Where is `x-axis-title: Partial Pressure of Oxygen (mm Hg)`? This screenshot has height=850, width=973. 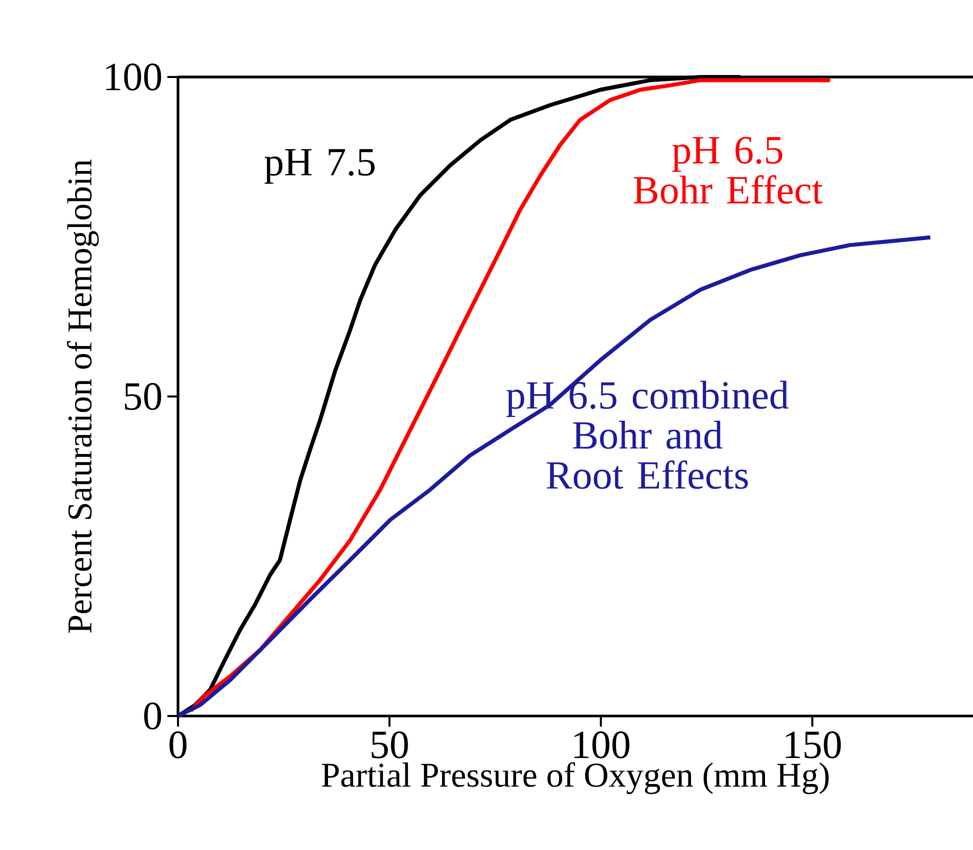
x-axis-title: Partial Pressure of Oxygen (mm Hg) is located at coordinates (575, 778).